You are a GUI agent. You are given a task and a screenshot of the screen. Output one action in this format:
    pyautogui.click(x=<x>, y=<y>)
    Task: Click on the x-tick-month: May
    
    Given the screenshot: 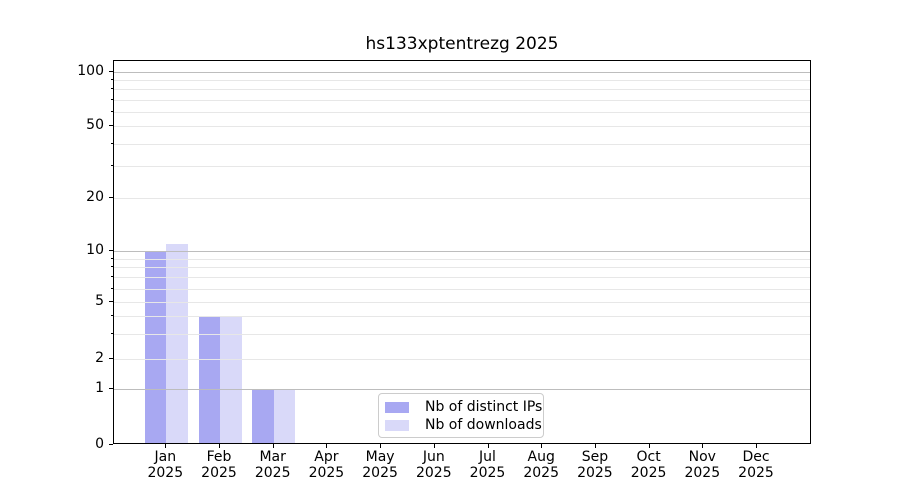 What is the action you would take?
    pyautogui.click(x=380, y=457)
    